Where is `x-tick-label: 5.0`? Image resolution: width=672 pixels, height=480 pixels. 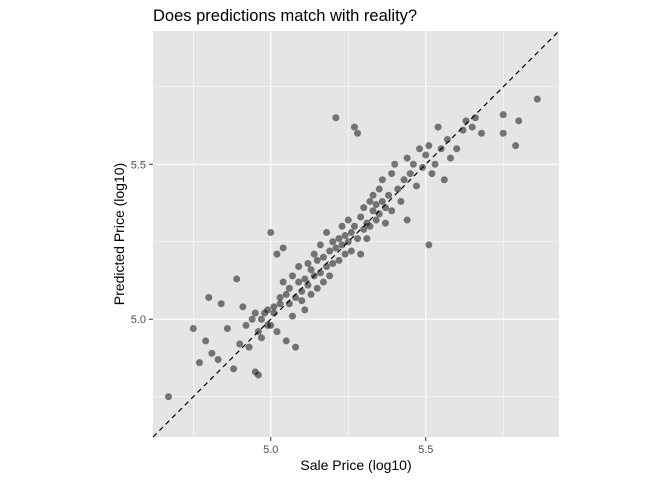 x-tick-label: 5.0 is located at coordinates (270, 450).